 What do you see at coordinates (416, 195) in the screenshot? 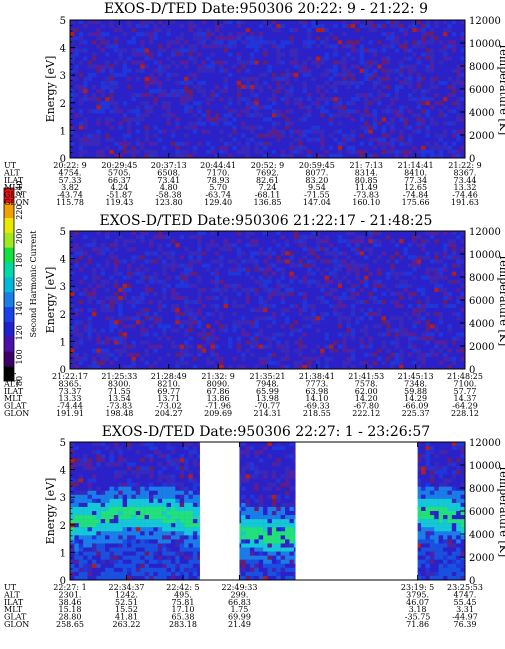
I see `table-cell: -74.84` at bounding box center [416, 195].